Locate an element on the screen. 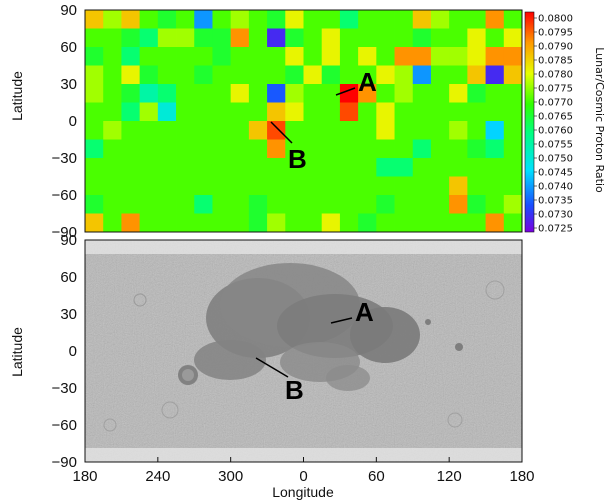  bottom-ytick-label: 0 is located at coordinates (73, 351).